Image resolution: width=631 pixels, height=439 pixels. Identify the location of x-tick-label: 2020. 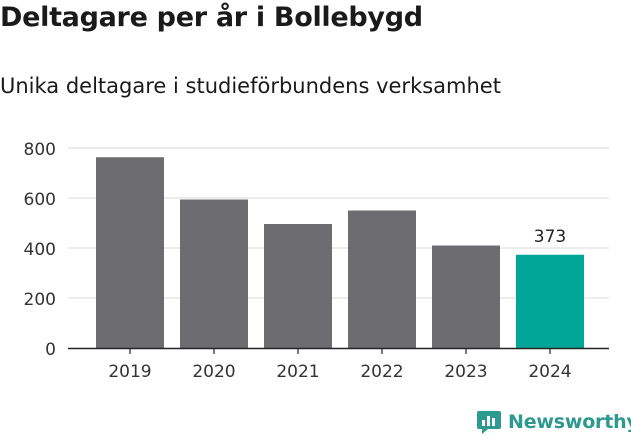
(213, 372).